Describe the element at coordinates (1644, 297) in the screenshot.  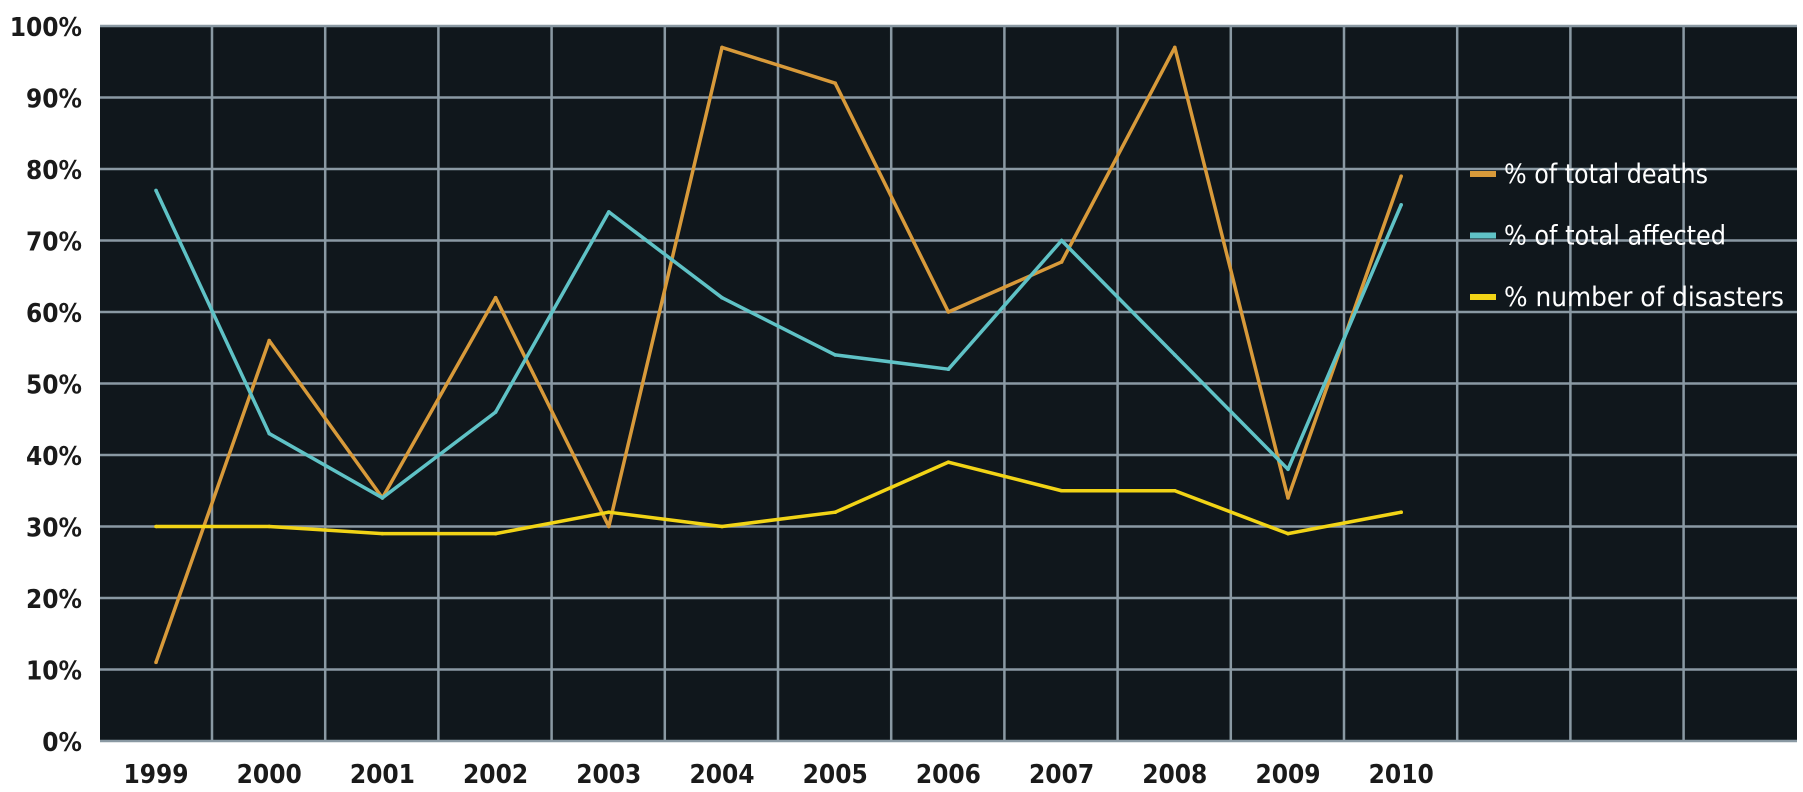
I see `legend-label: % number of disasters` at that location.